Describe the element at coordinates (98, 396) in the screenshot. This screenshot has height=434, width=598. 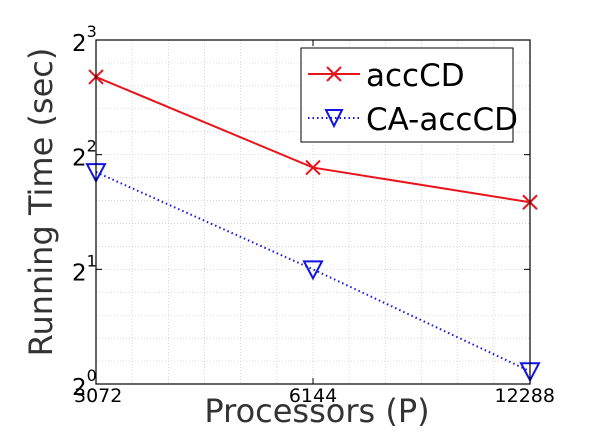
I see `x-tick-label: 3072` at that location.